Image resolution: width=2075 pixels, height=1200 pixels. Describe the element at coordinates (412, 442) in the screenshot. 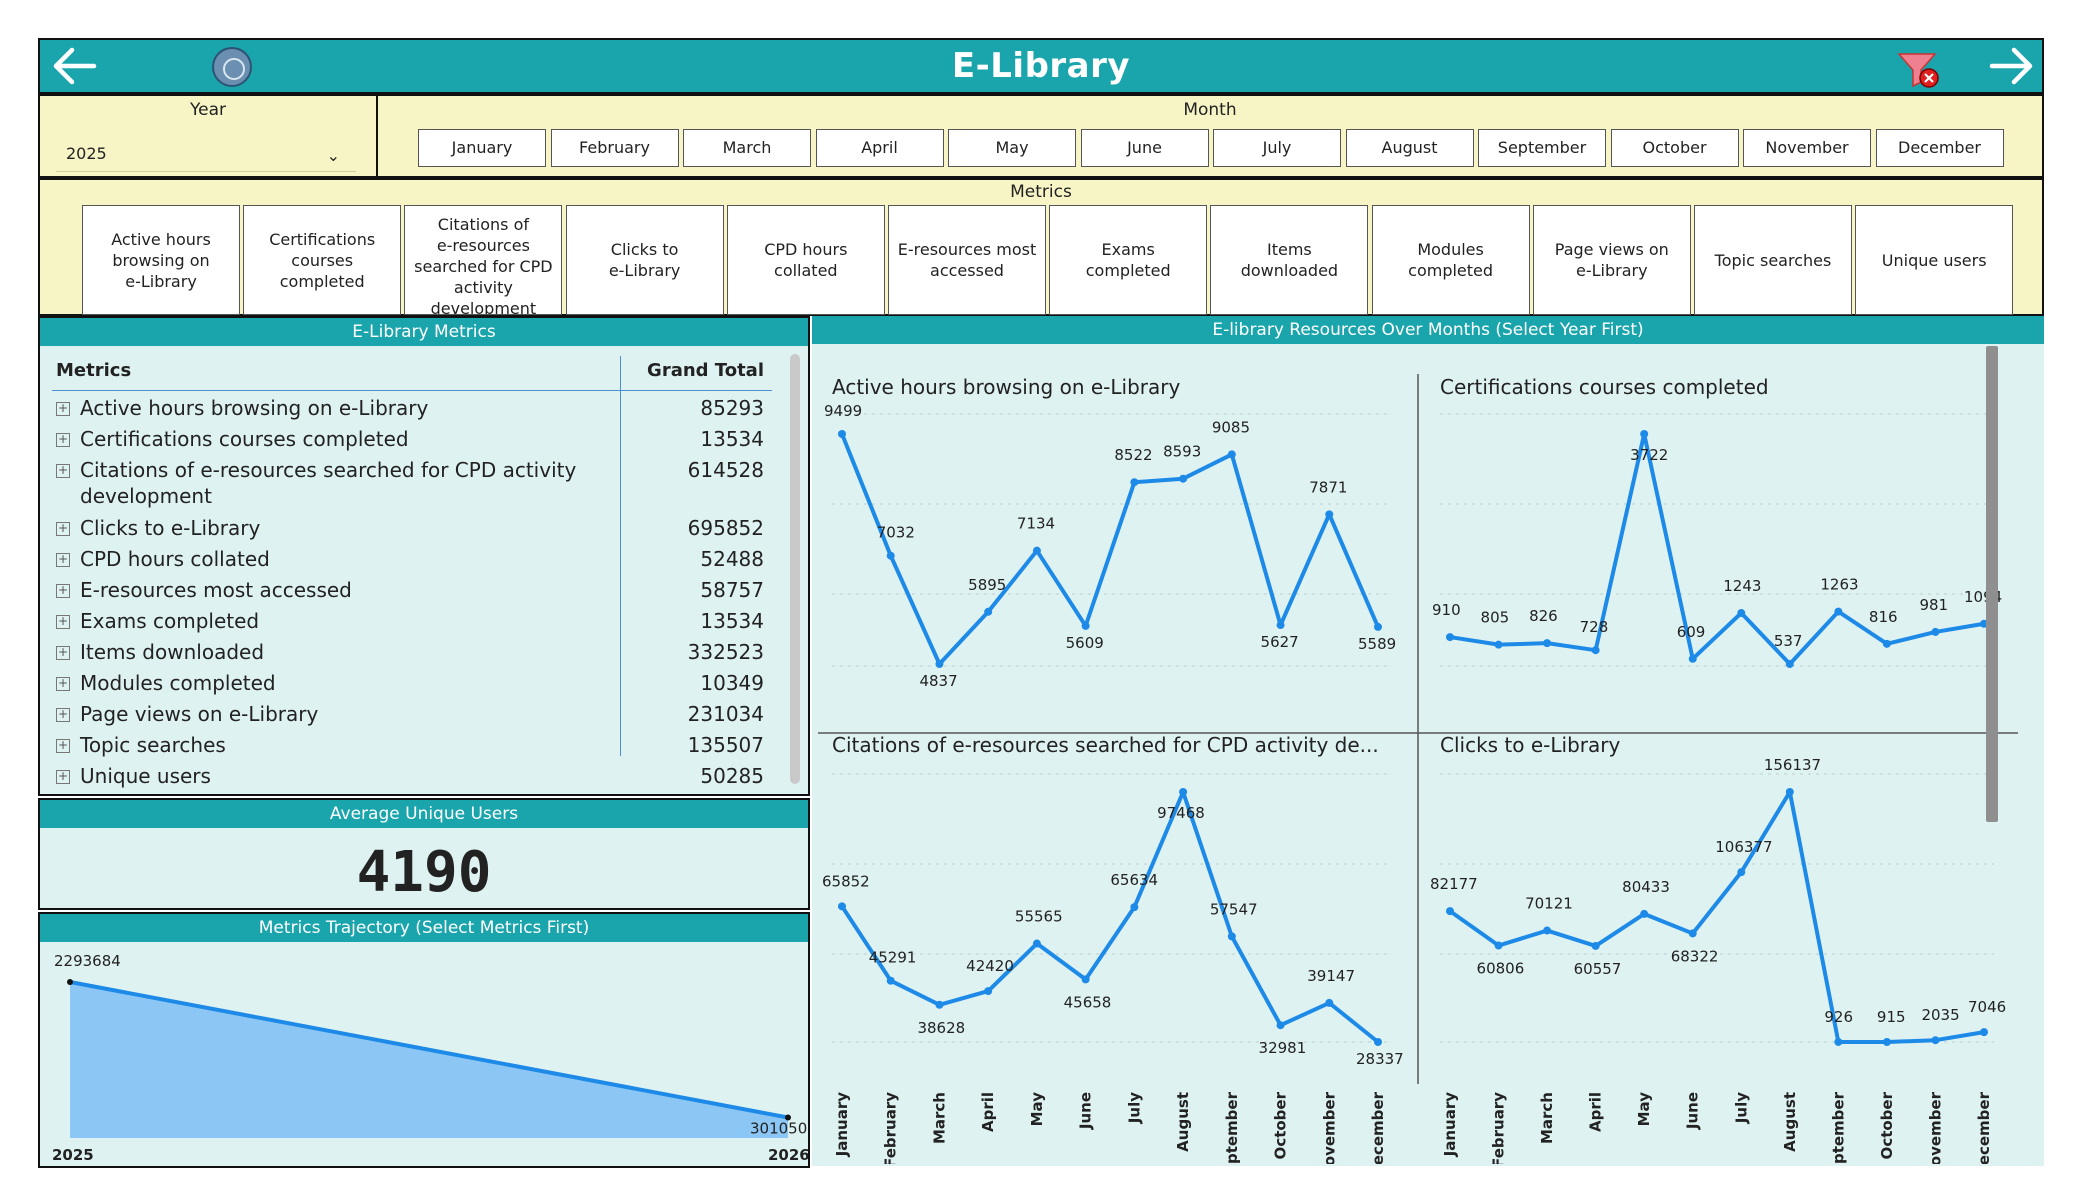

I see `matrix-row: + Certifications courses completed 13534` at that location.